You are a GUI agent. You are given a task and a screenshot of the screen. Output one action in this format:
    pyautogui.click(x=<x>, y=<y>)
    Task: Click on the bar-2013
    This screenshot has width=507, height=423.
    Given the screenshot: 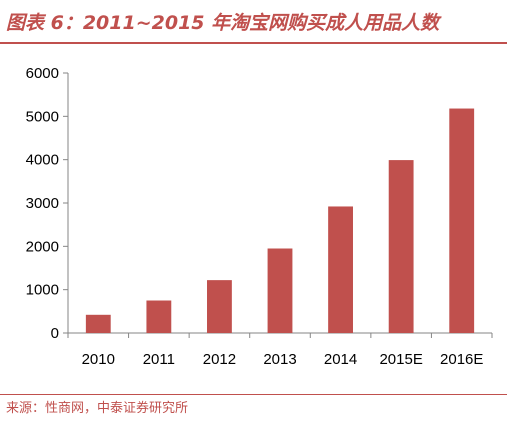 What is the action you would take?
    pyautogui.click(x=280, y=290)
    